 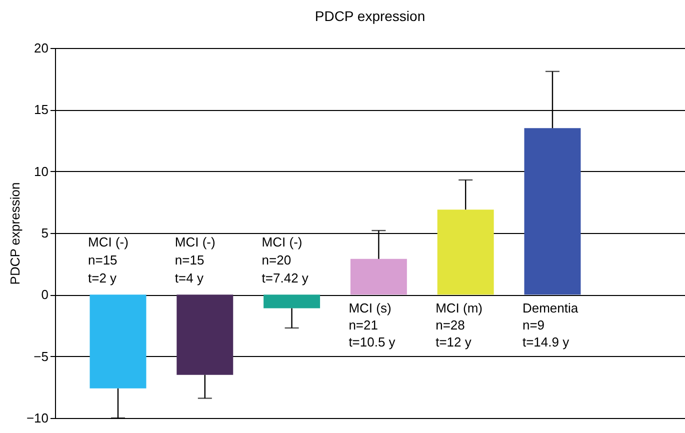 What do you see at coordinates (41, 356) in the screenshot?
I see `y-tick-label: −5` at bounding box center [41, 356].